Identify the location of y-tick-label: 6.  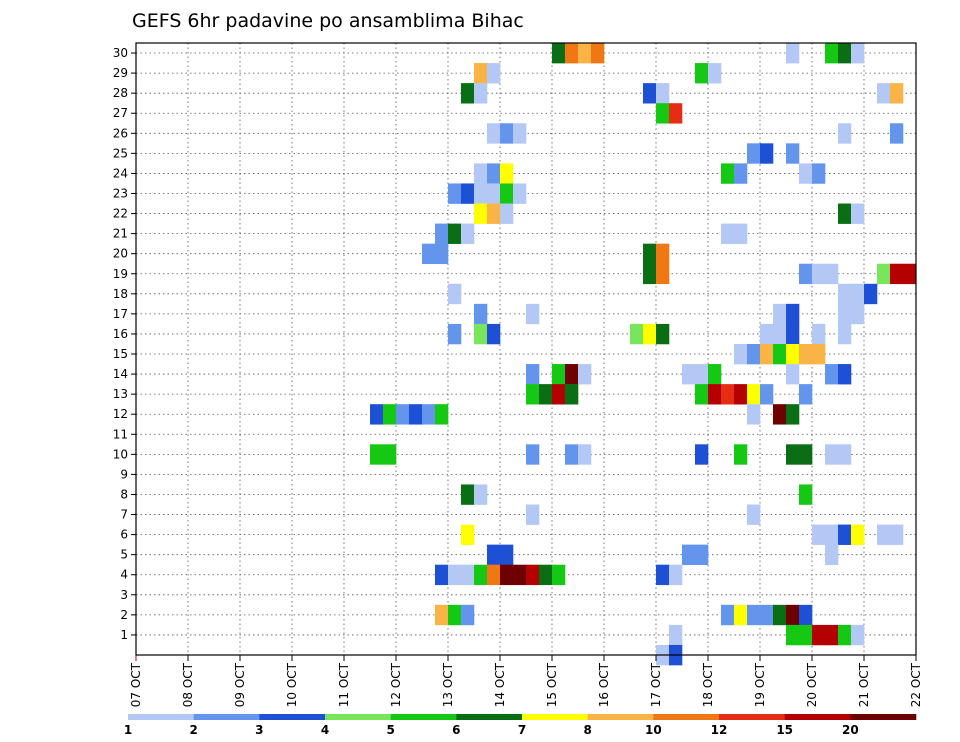
(124, 535).